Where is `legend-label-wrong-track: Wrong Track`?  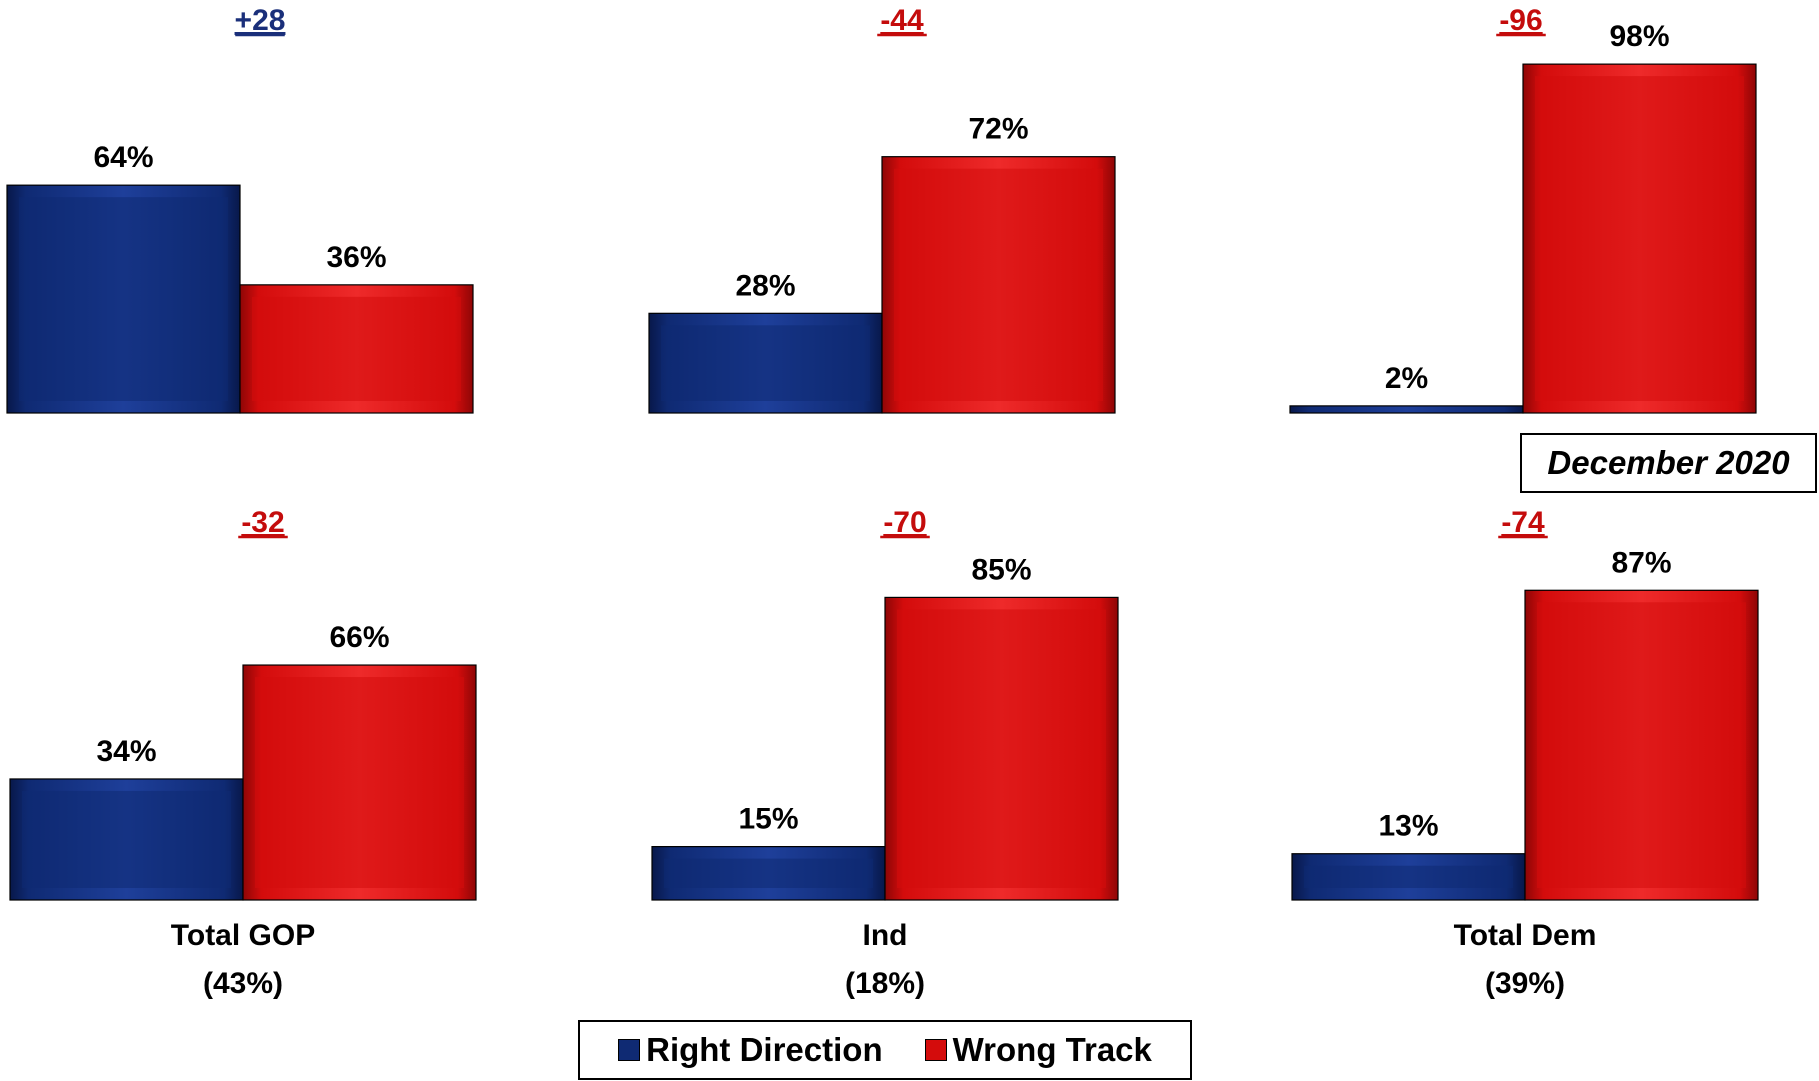 legend-label-wrong-track: Wrong Track is located at coordinates (1052, 1049).